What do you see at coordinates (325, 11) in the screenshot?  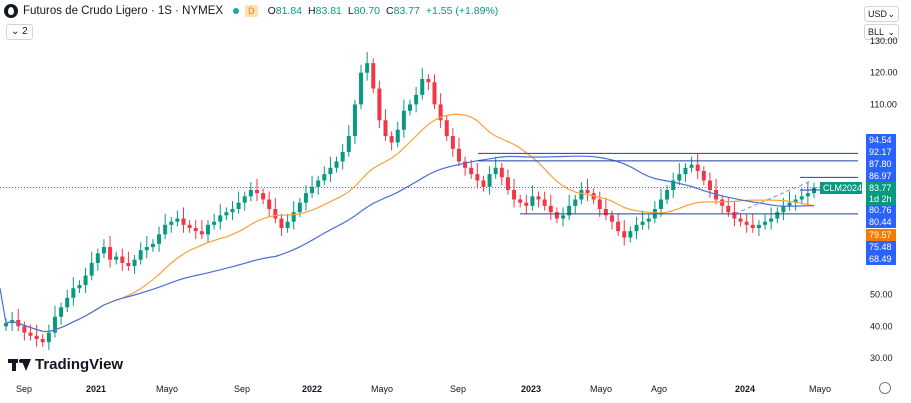 I see `ohlc-high: H83.81` at bounding box center [325, 11].